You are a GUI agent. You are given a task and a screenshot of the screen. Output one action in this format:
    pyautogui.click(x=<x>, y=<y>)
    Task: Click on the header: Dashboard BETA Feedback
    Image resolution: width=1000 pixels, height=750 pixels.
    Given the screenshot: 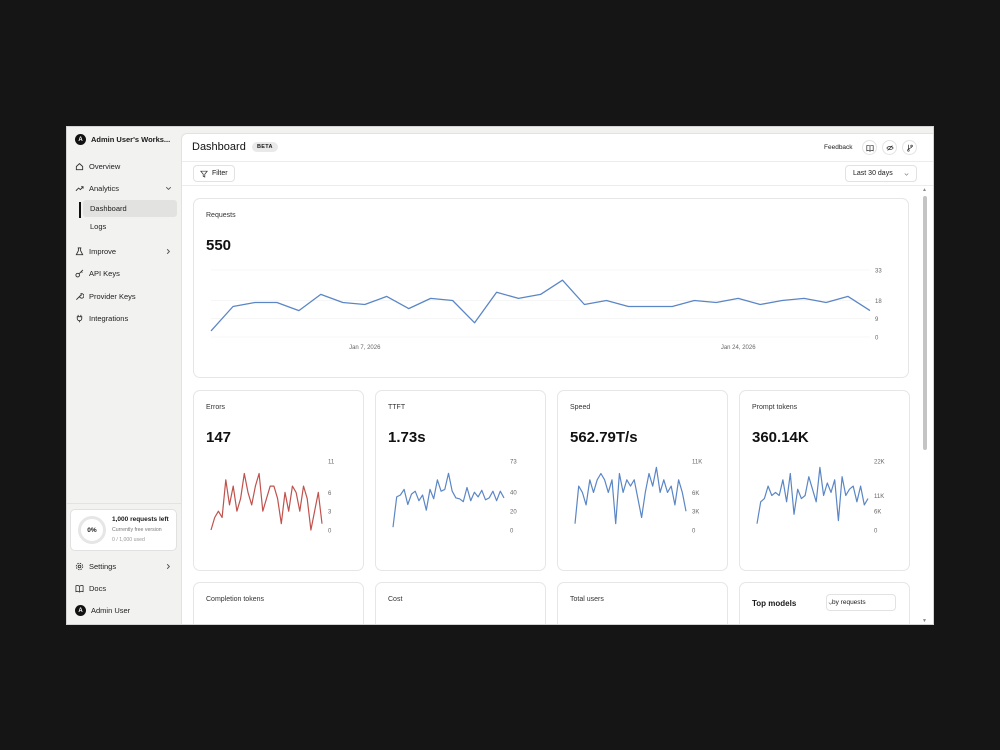 What is the action you would take?
    pyautogui.click(x=557, y=148)
    